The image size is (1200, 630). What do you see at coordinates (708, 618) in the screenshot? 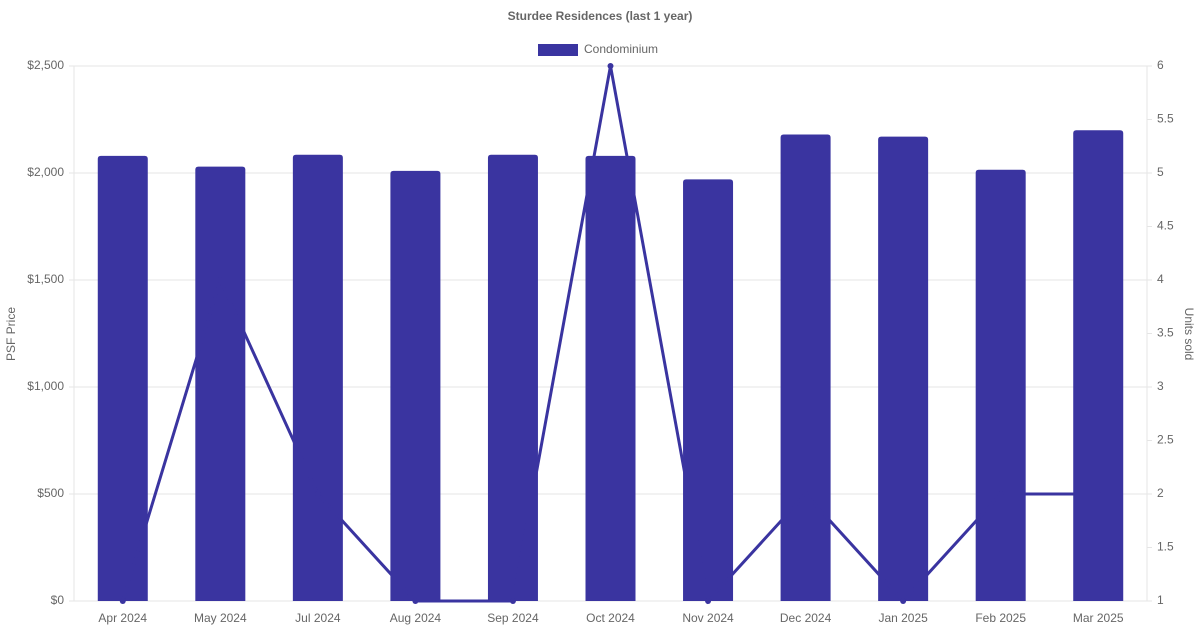
I see `x-tick-label: Nov 2024` at bounding box center [708, 618].